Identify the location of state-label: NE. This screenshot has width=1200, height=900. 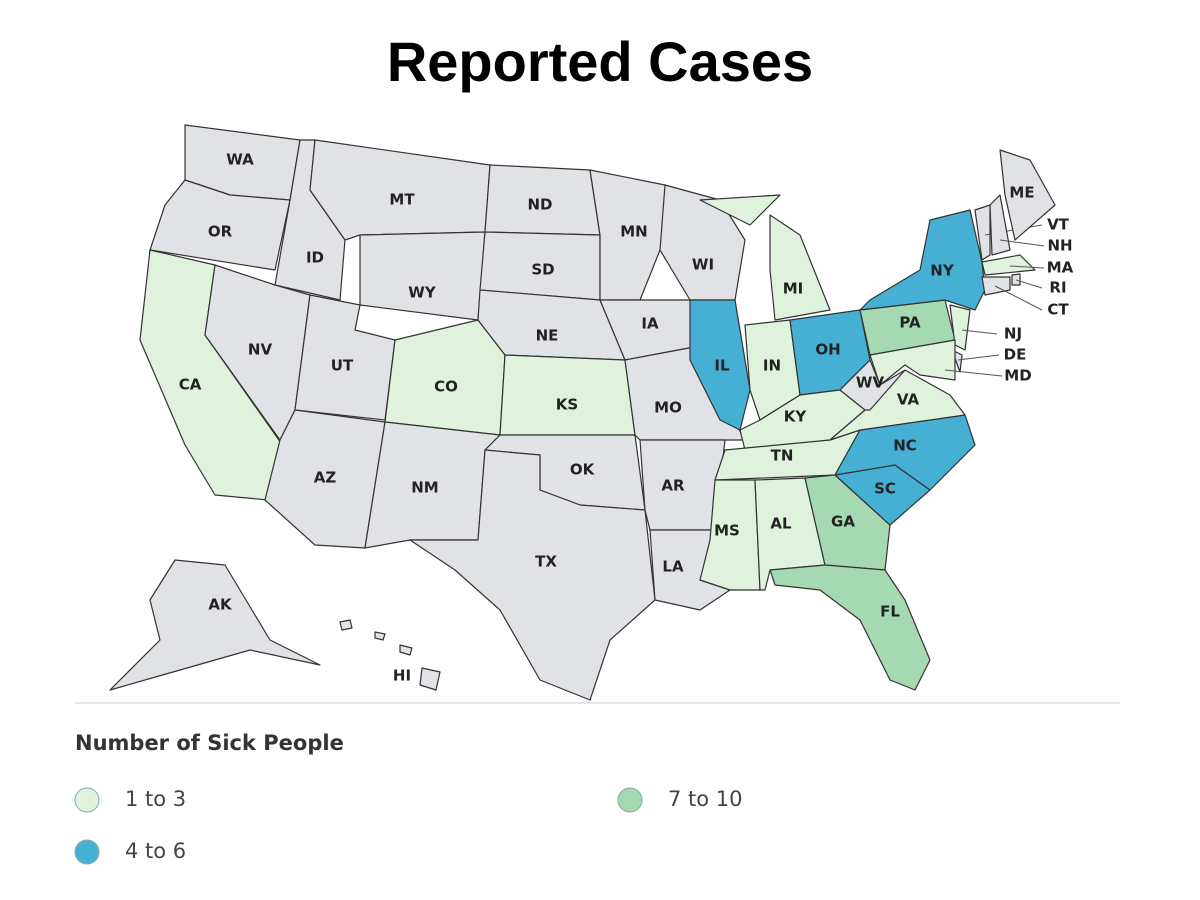
(547, 336).